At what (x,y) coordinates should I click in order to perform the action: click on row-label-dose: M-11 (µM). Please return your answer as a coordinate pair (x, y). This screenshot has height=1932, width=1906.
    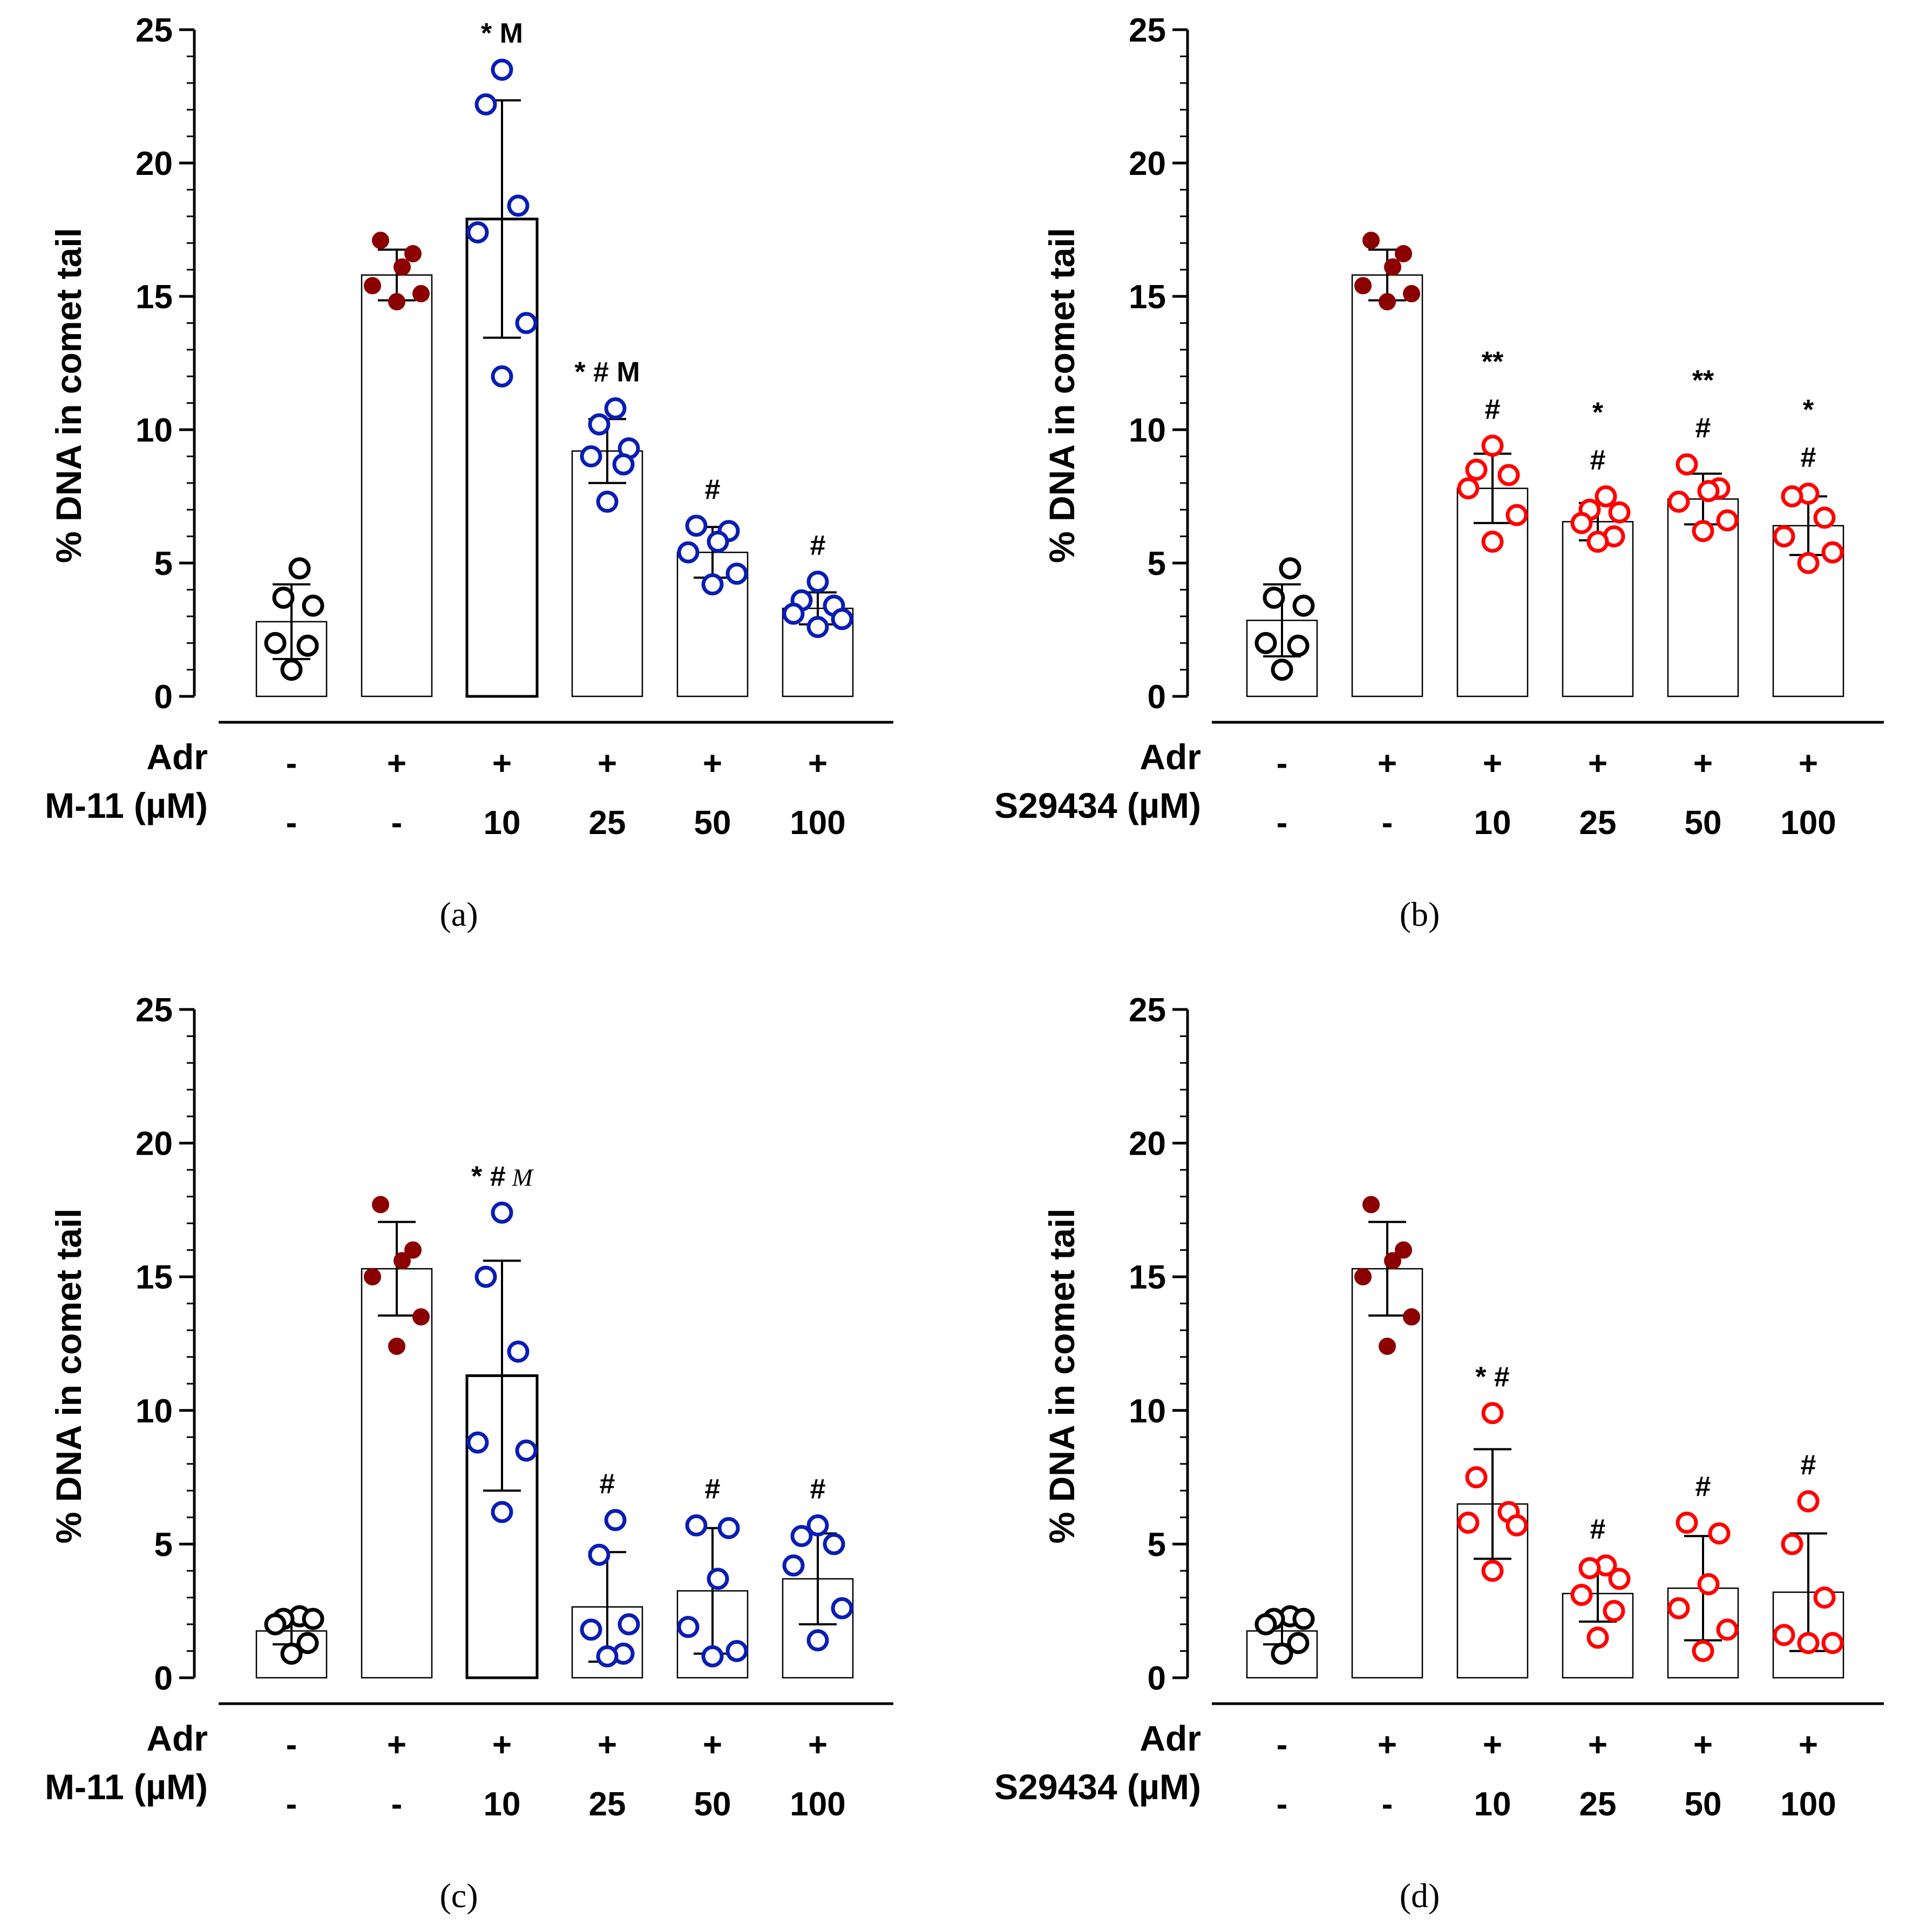
    Looking at the image, I should click on (126, 805).